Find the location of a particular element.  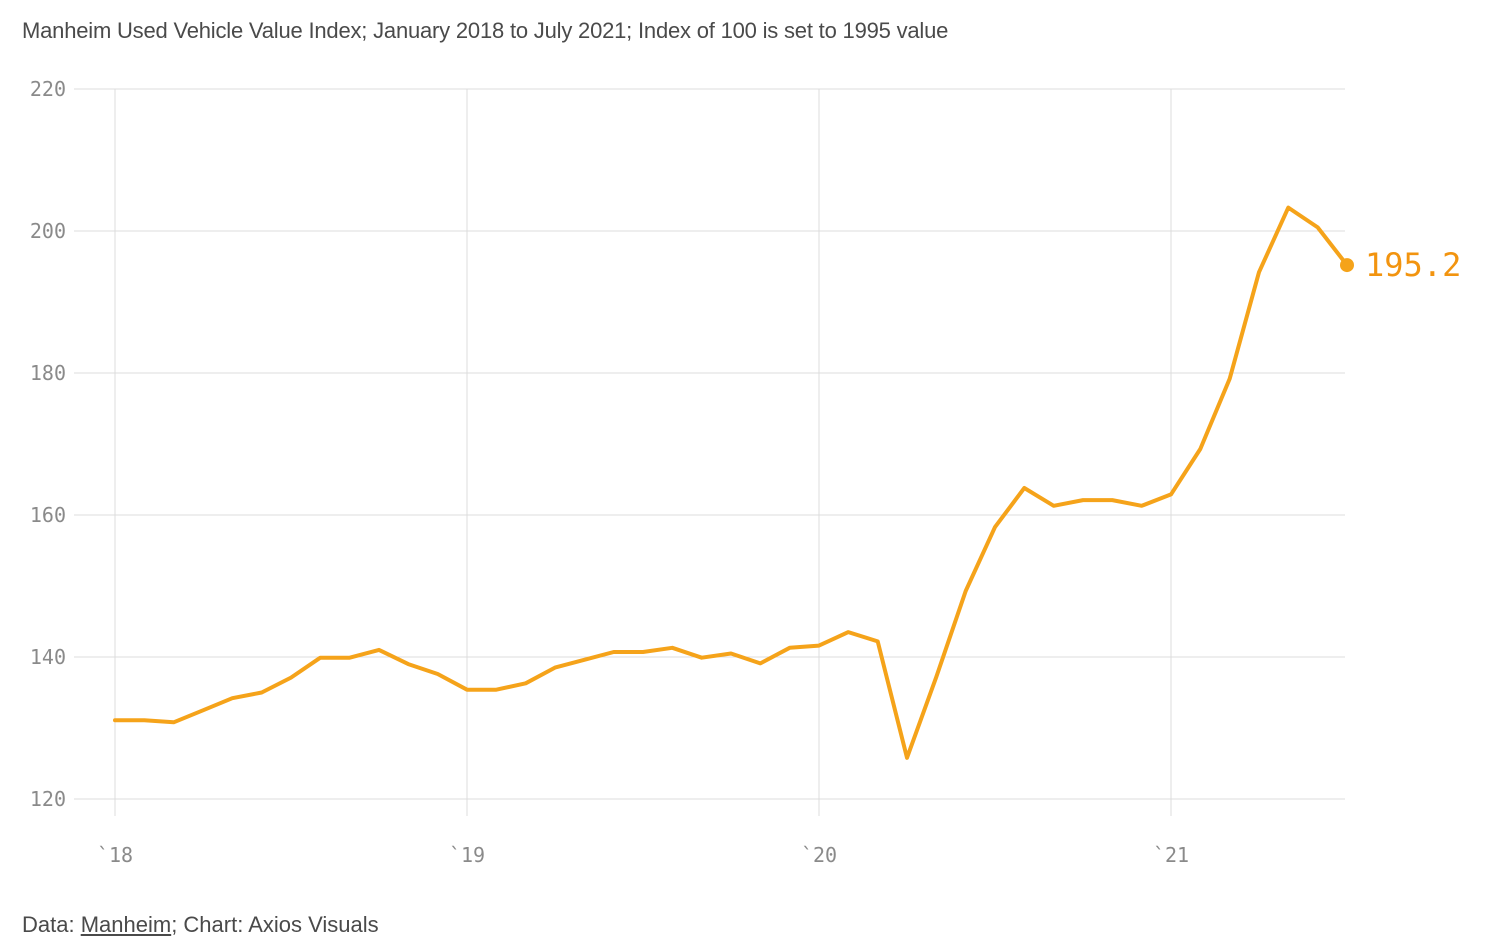

x-tick-label-1: `19 is located at coordinates (467, 855).